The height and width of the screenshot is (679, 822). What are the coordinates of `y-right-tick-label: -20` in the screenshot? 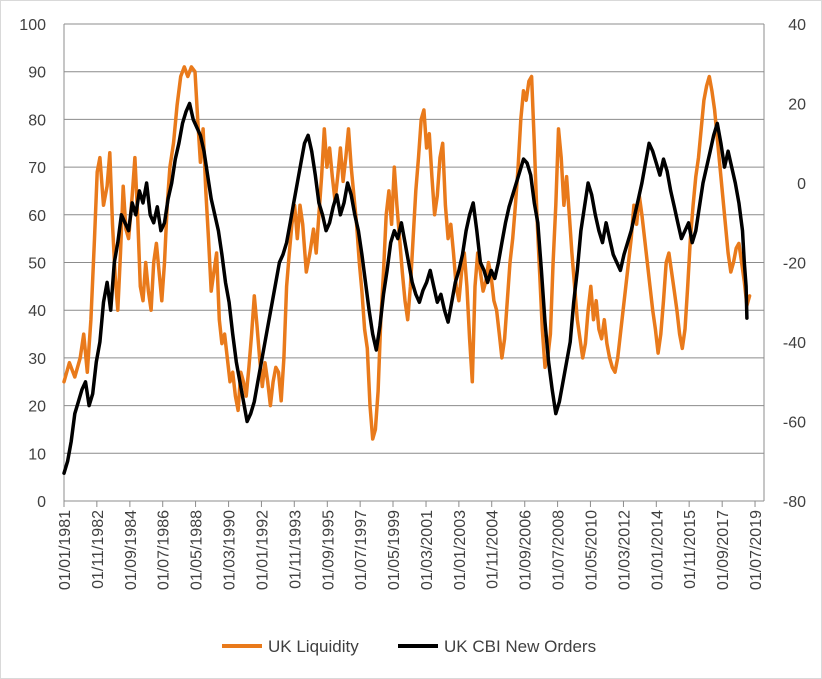 It's located at (794, 264).